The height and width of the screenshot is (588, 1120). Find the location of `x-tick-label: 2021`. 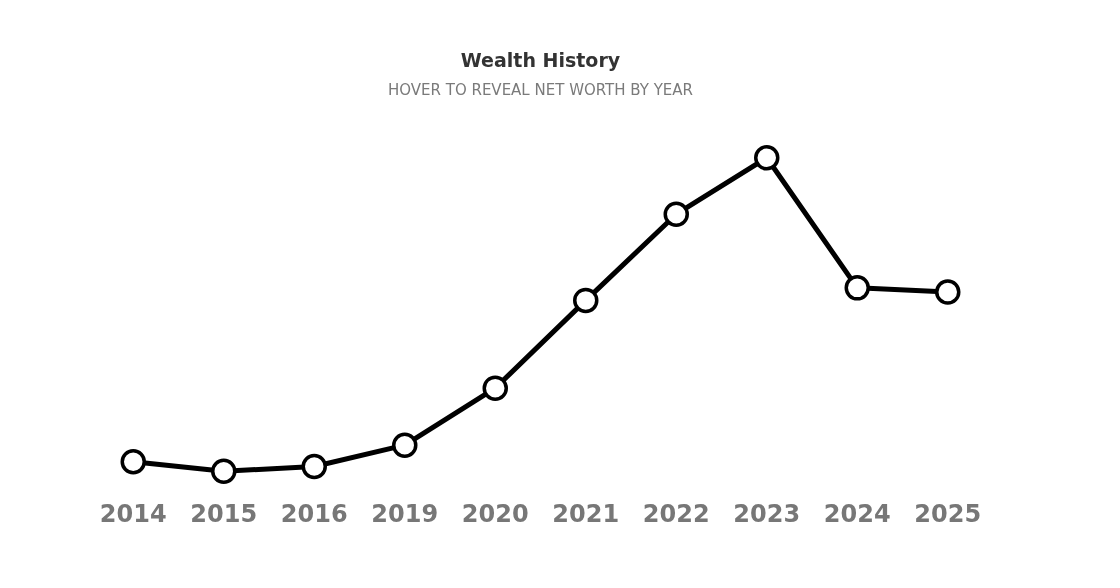

x-tick-label: 2021 is located at coordinates (586, 513).